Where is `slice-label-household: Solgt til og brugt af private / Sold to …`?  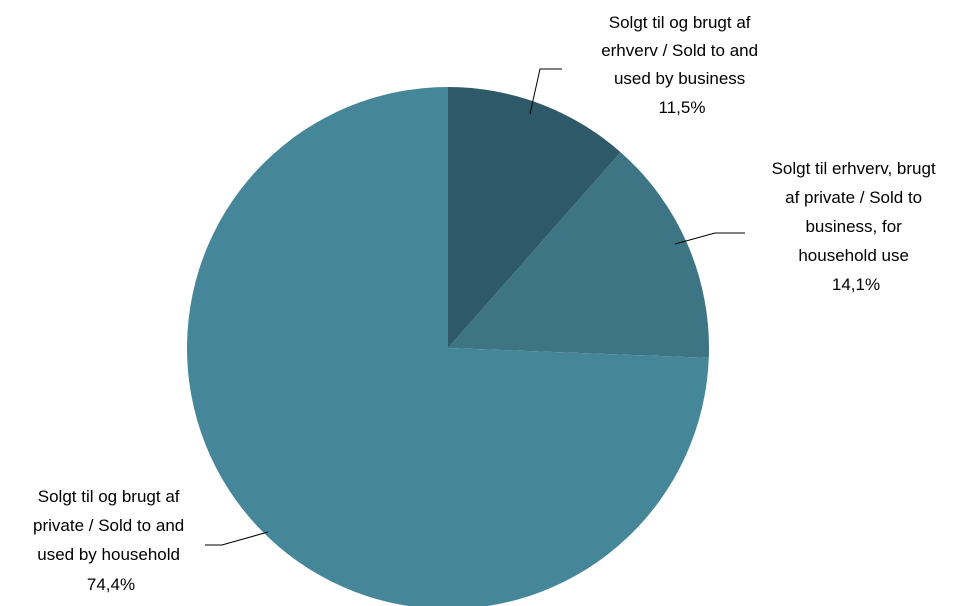
slice-label-household: Solgt til og brugt af private / Sold to … is located at coordinates (111, 540).